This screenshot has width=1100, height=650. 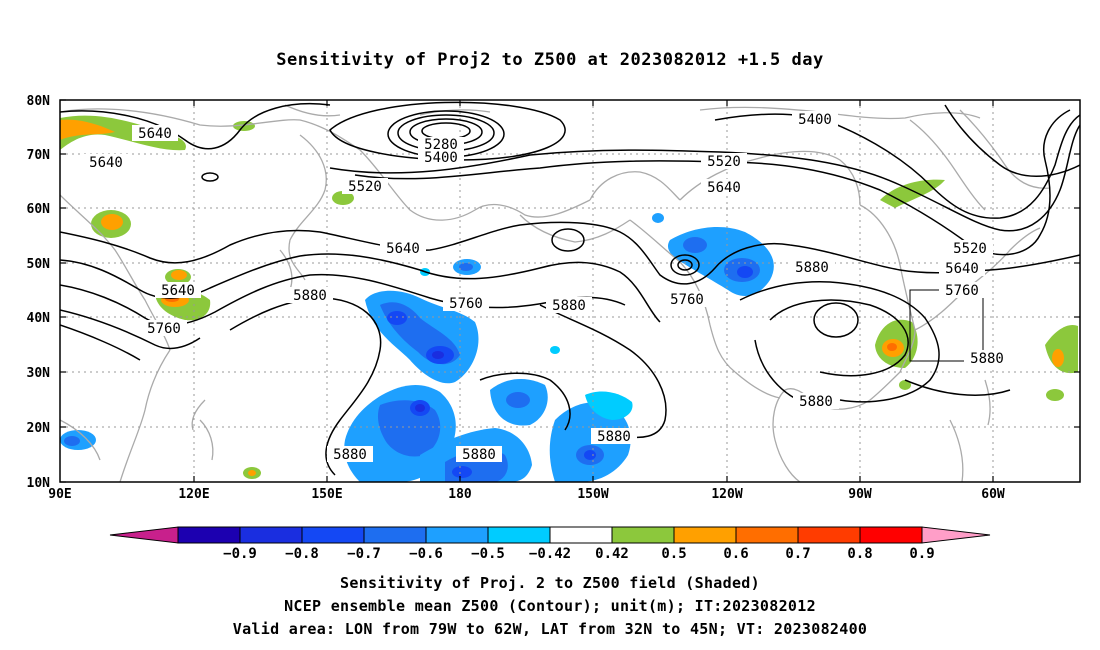 I want to click on lat-label: 60N, so click(x=39, y=209).